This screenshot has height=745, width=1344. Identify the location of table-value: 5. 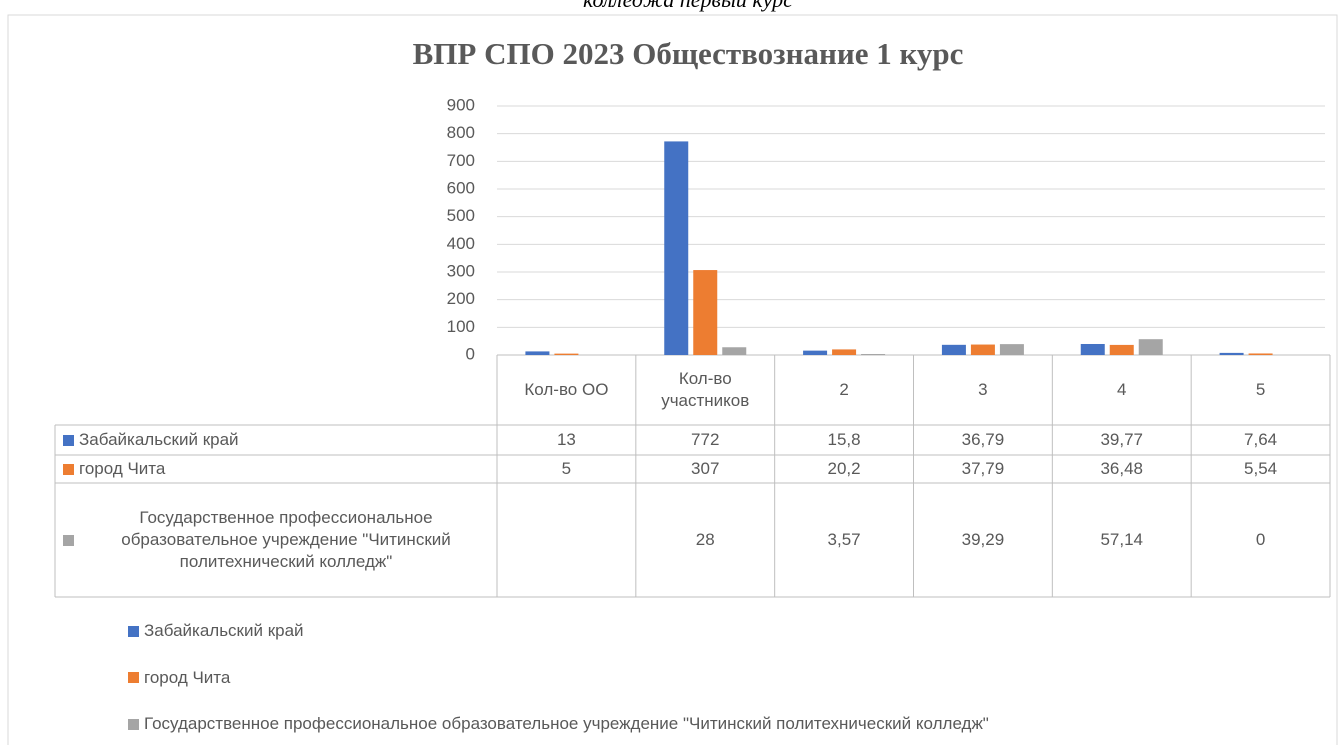
(566, 469).